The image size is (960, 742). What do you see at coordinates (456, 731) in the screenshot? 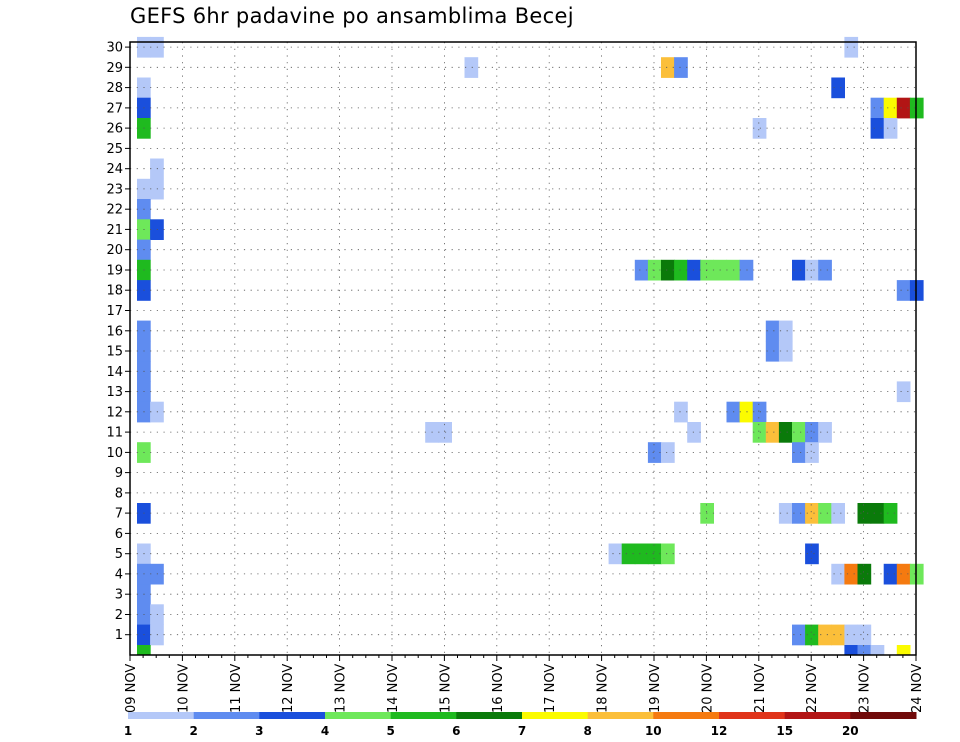
I see `legend-label: 6` at bounding box center [456, 731].